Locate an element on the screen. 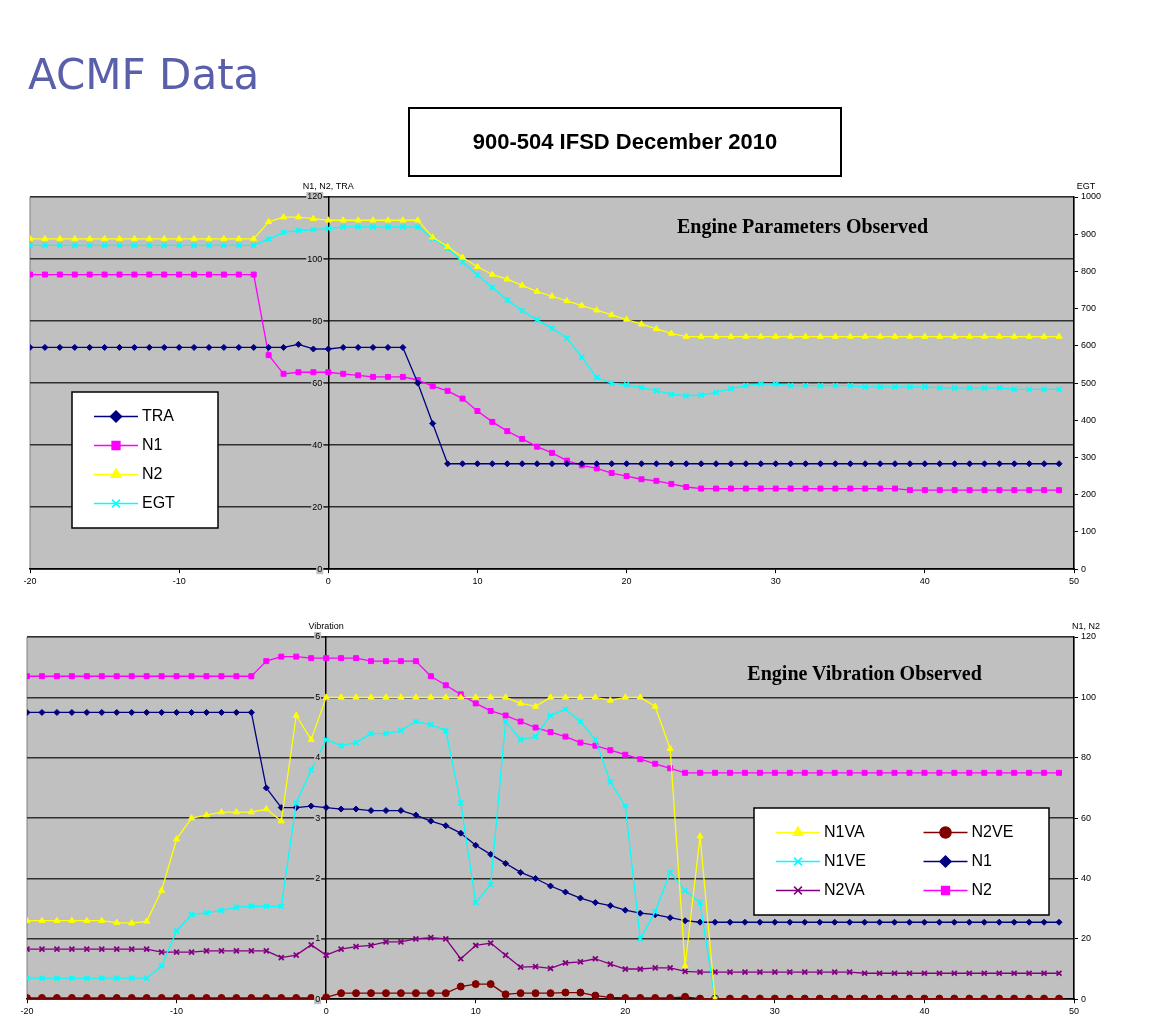 This screenshot has height=1026, width=1172. y2-tick-label: 800 is located at coordinates (1089, 270).